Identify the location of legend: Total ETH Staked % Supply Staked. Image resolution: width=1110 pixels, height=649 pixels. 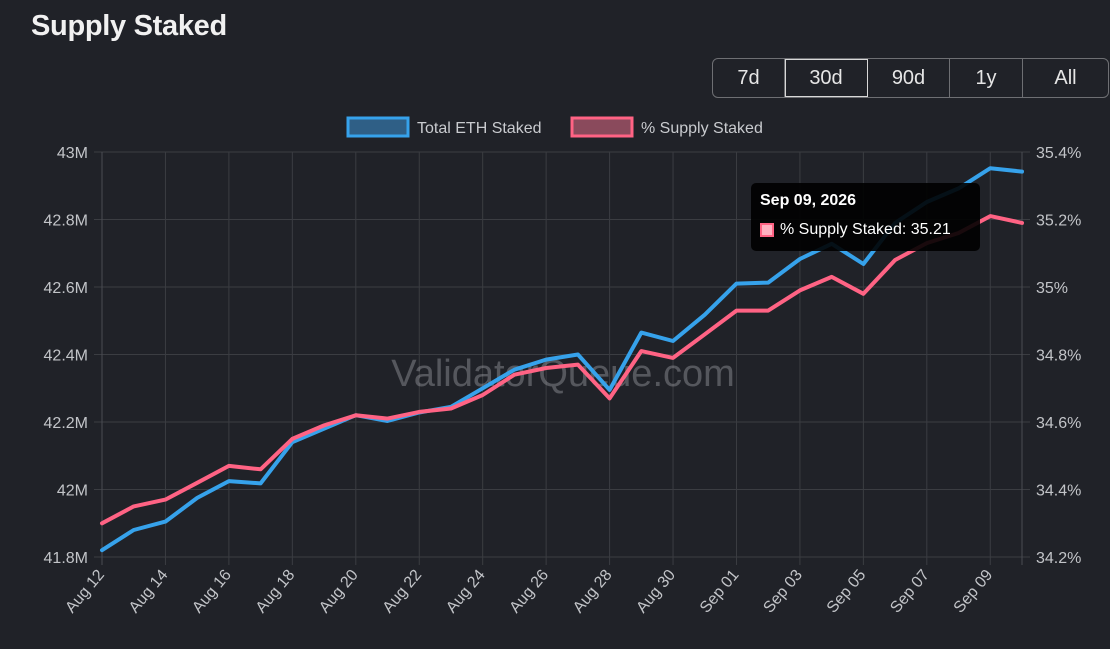
(554, 127).